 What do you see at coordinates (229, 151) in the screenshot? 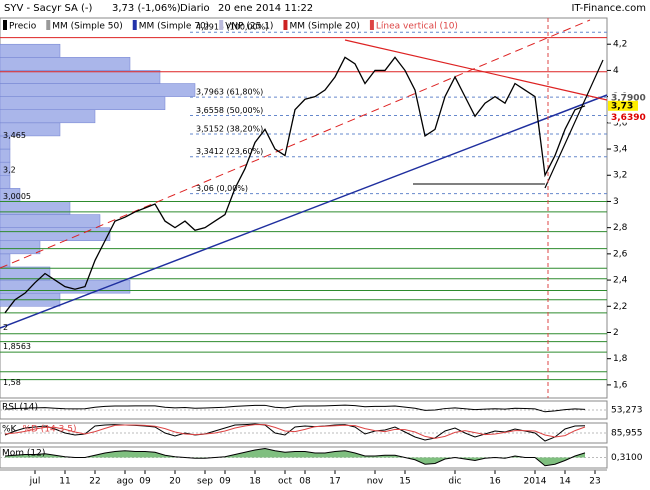
I see `fib-label: 3,3412 (23,60%)` at bounding box center [229, 151].